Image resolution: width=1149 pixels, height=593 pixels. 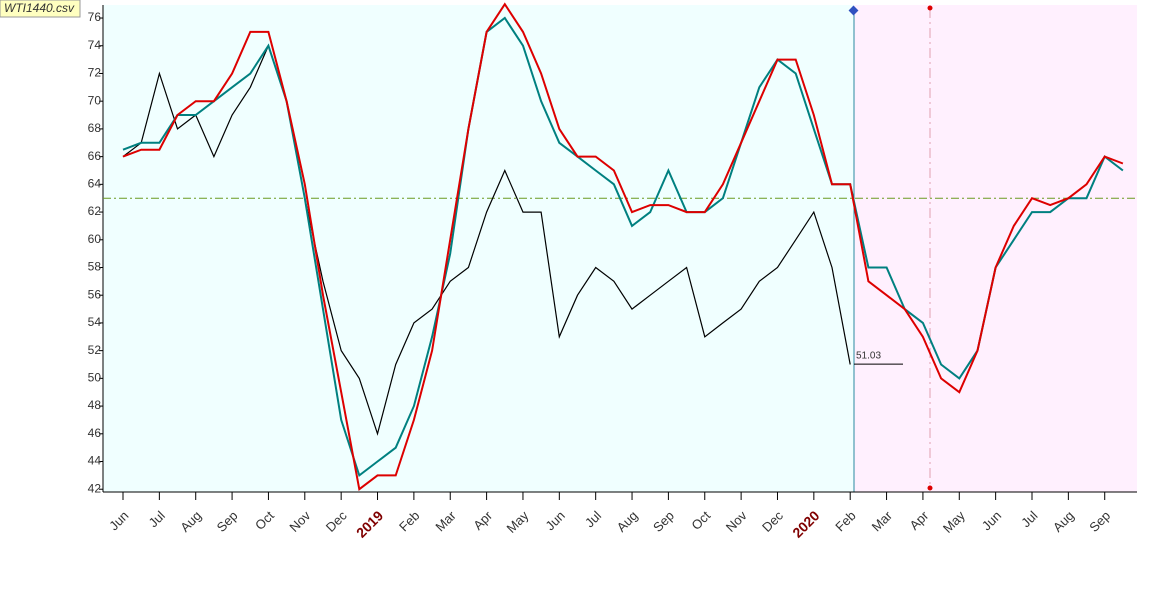 I want to click on y-tick-label: 46, so click(x=95, y=433).